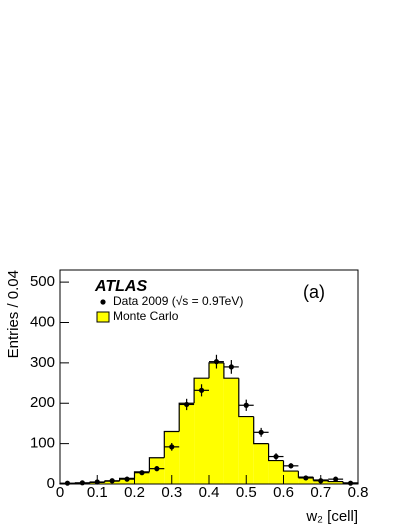  I want to click on y-tick-label: 400, so click(42, 321).